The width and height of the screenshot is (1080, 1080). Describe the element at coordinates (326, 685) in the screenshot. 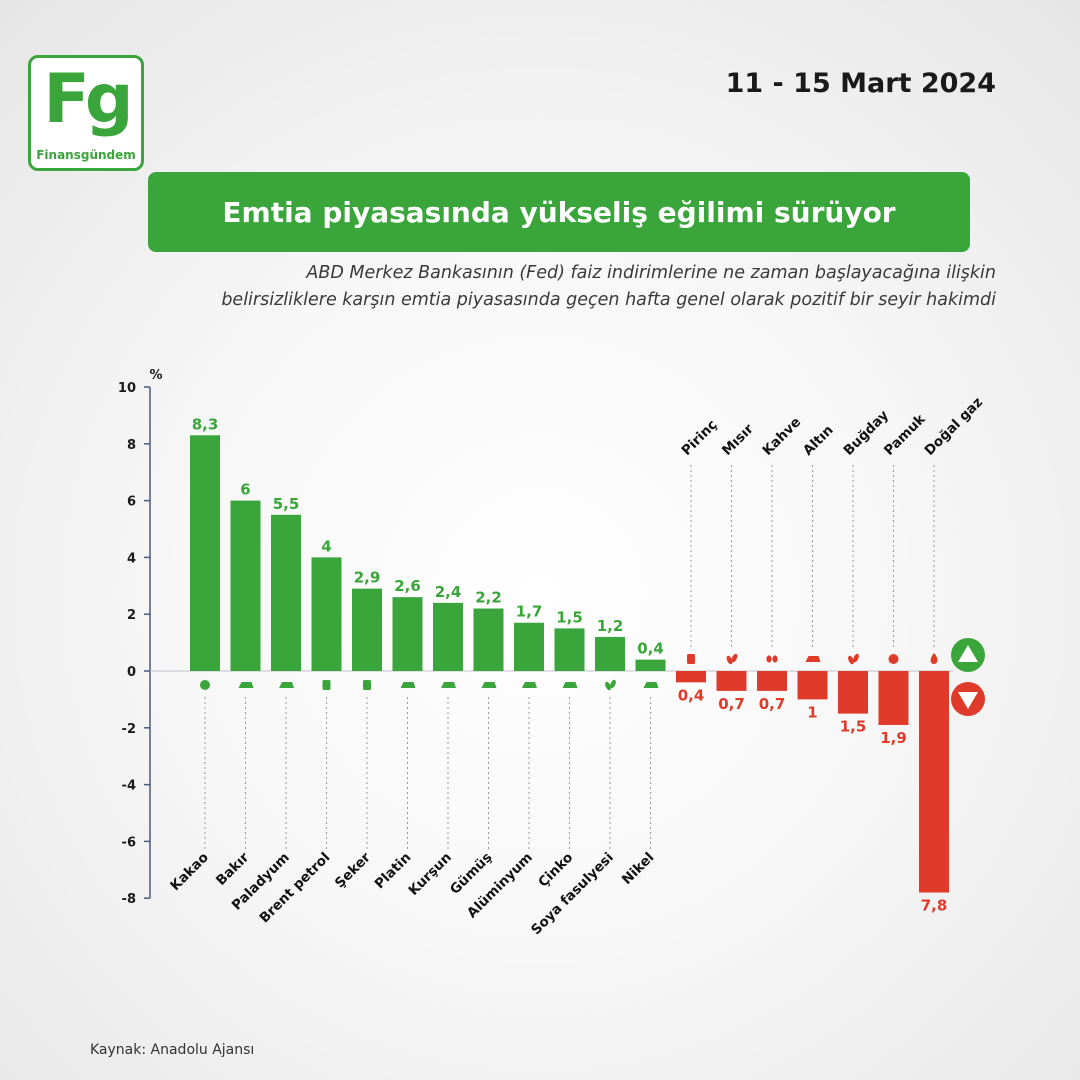

I see `oil-barrel-icon` at that location.